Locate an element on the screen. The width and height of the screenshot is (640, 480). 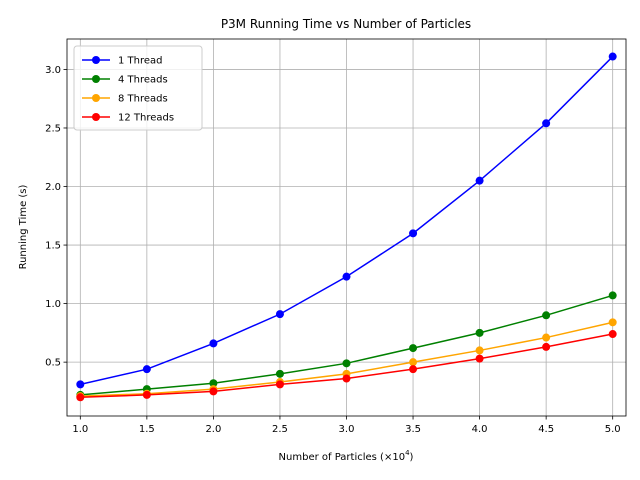
y-axis-ticks: 0.5 1.0 1.5 2.0 2.5 3.0 is located at coordinates (56, 217).